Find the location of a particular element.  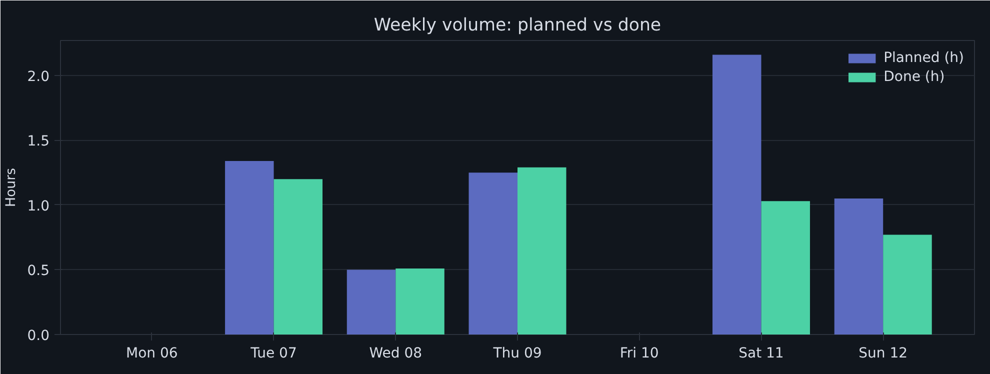

legend-label: Planned (h) is located at coordinates (924, 58).